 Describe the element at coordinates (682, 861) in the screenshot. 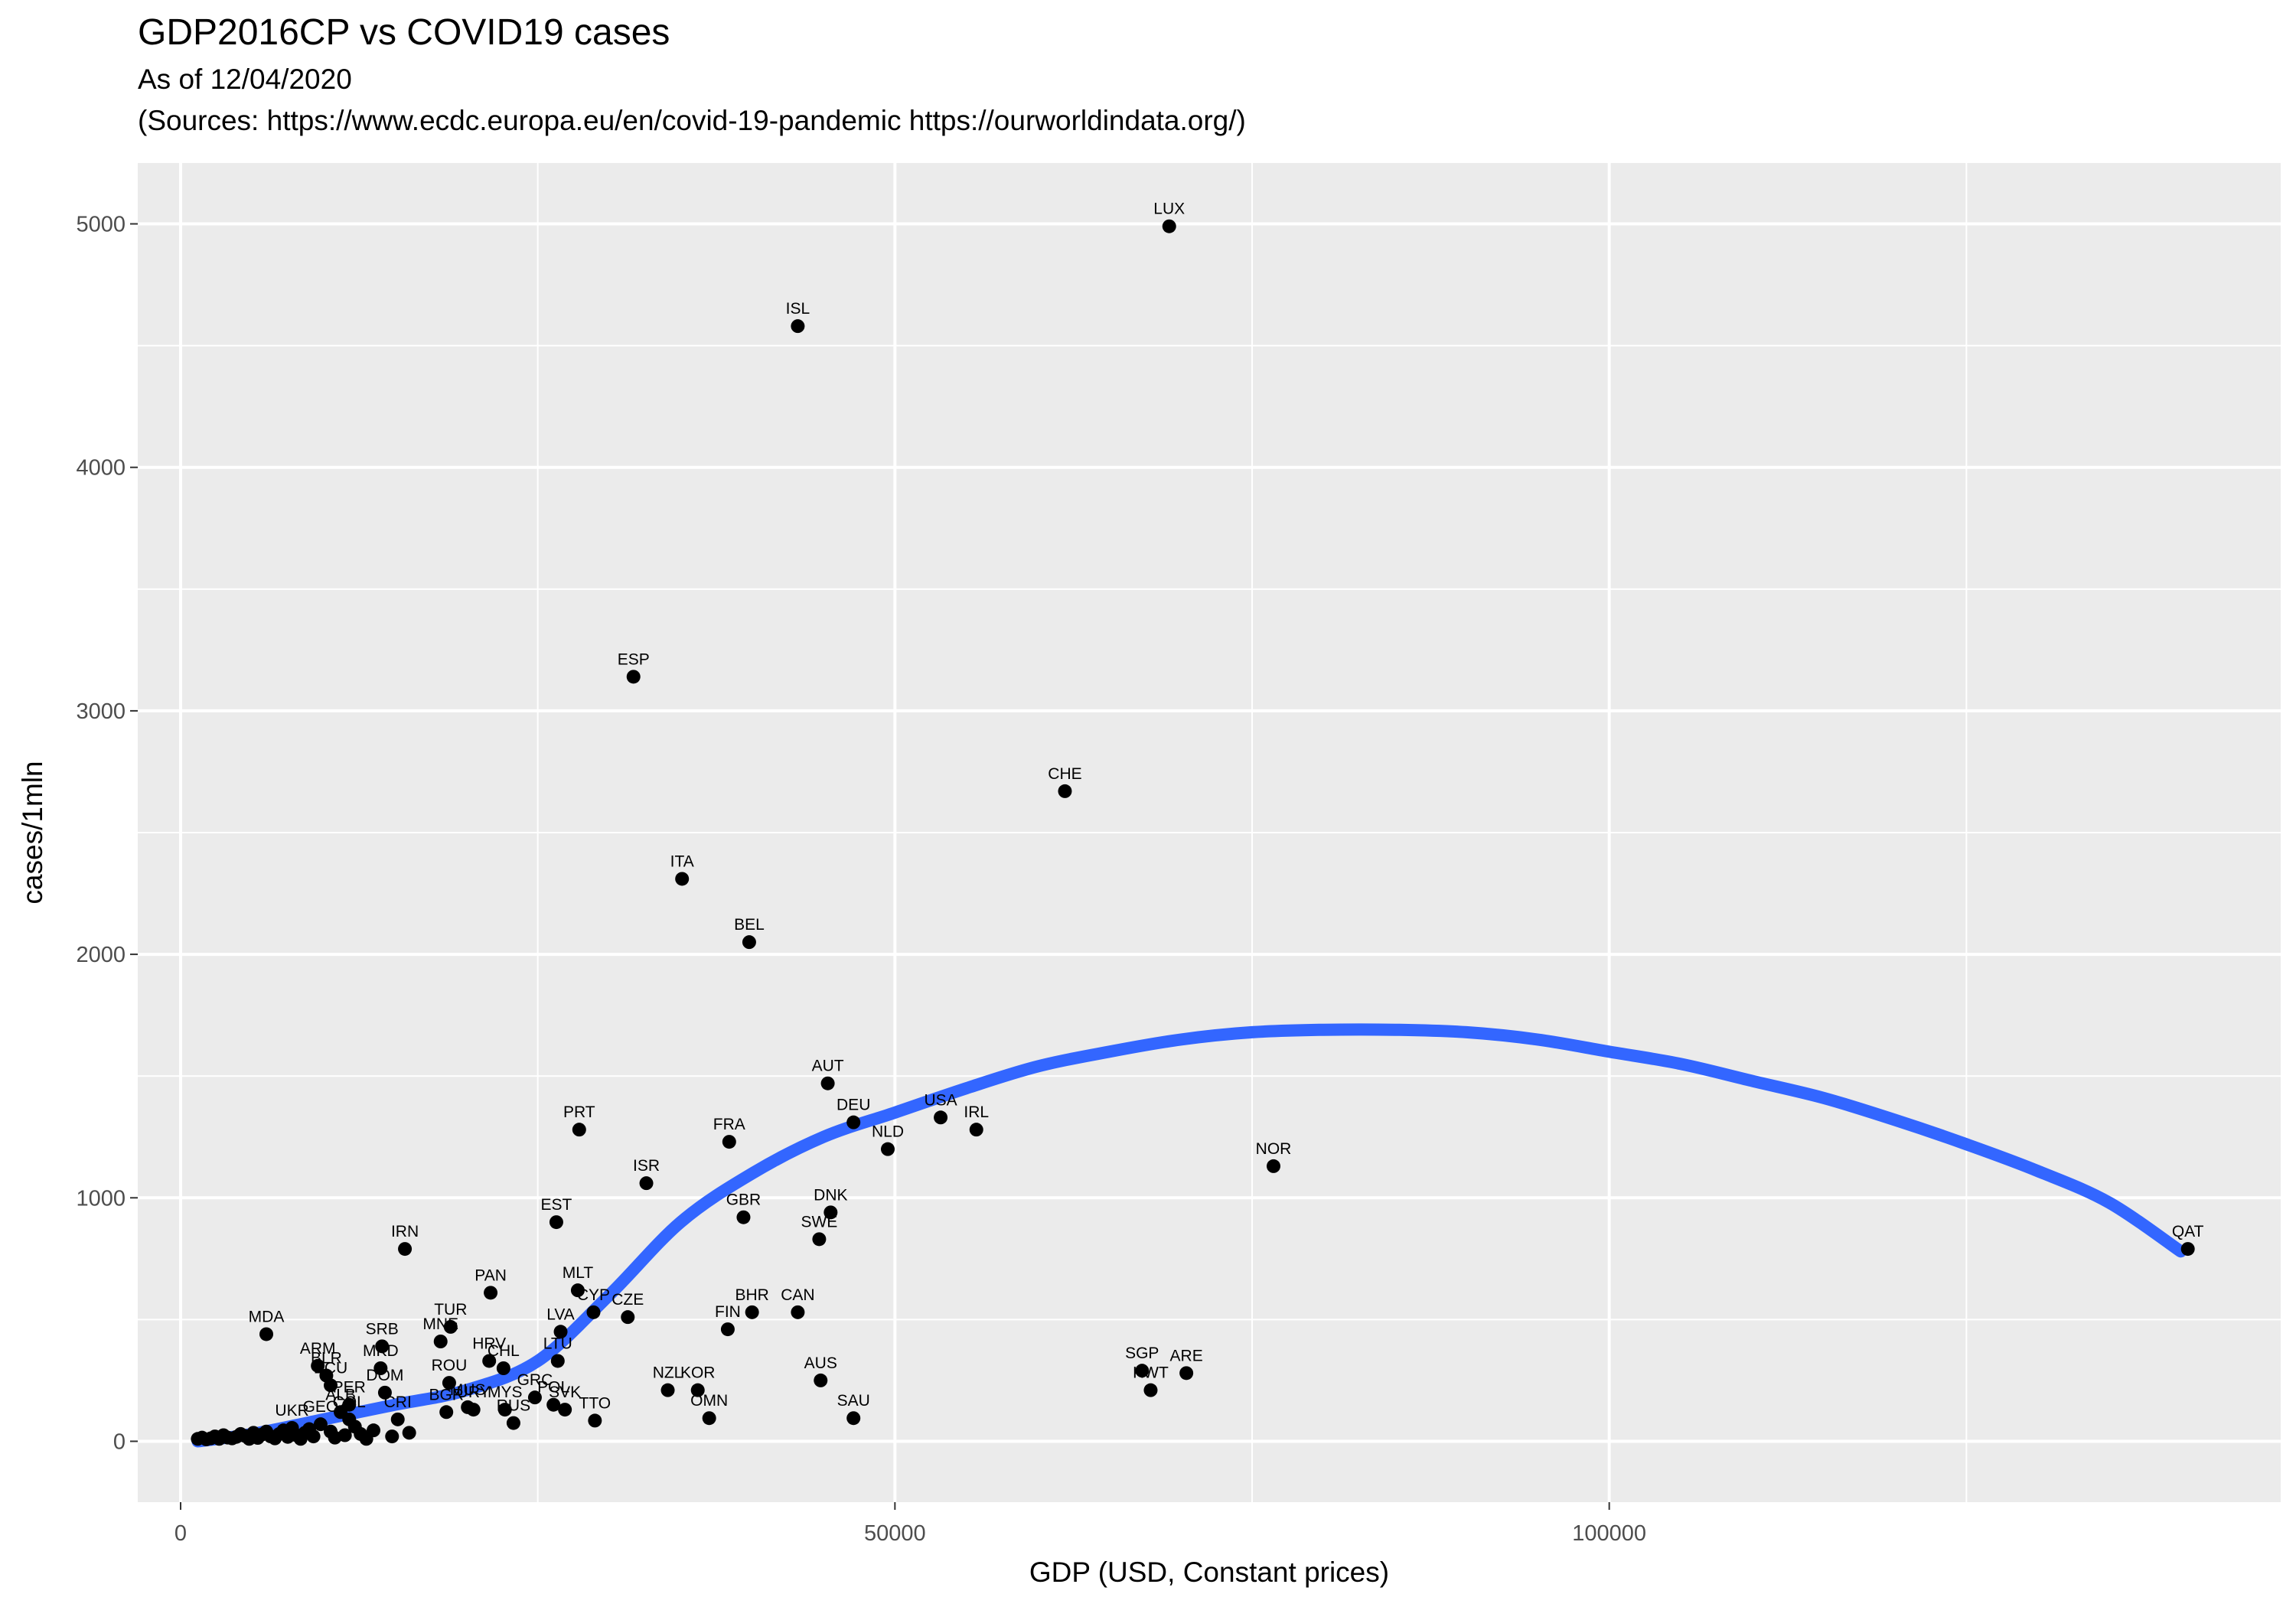

I see `point-label-ita: ITA` at that location.